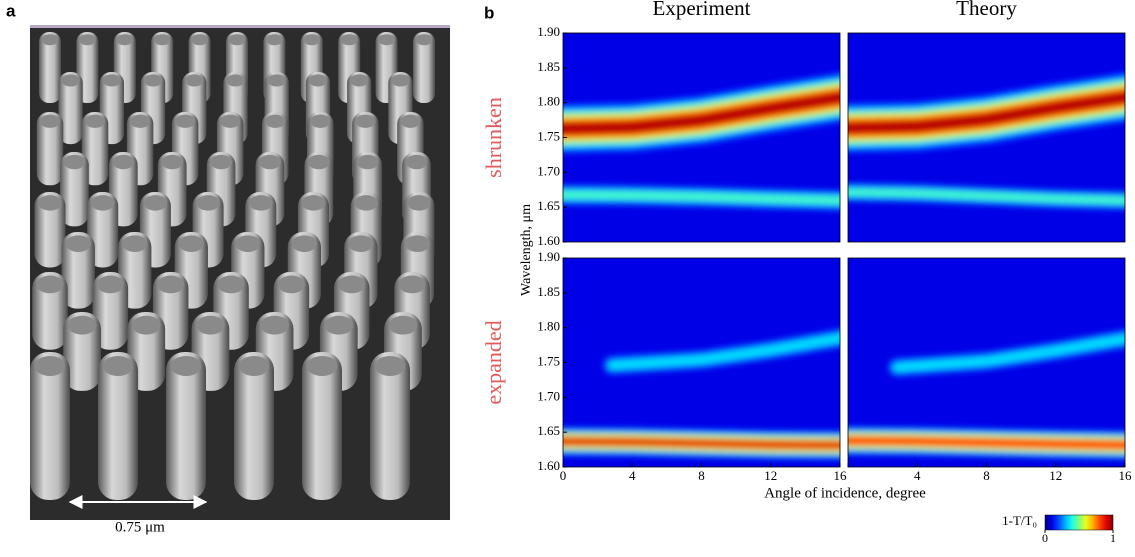 This screenshot has height=557, width=1135. Describe the element at coordinates (140, 527) in the screenshot. I see `scale-bar-label: 0.75 μm` at that location.